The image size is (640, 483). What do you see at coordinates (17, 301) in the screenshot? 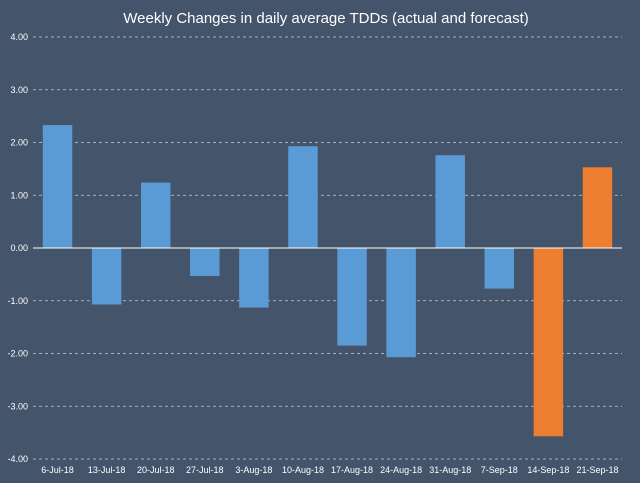
I see `y-tick-label: -1.00` at bounding box center [17, 301].